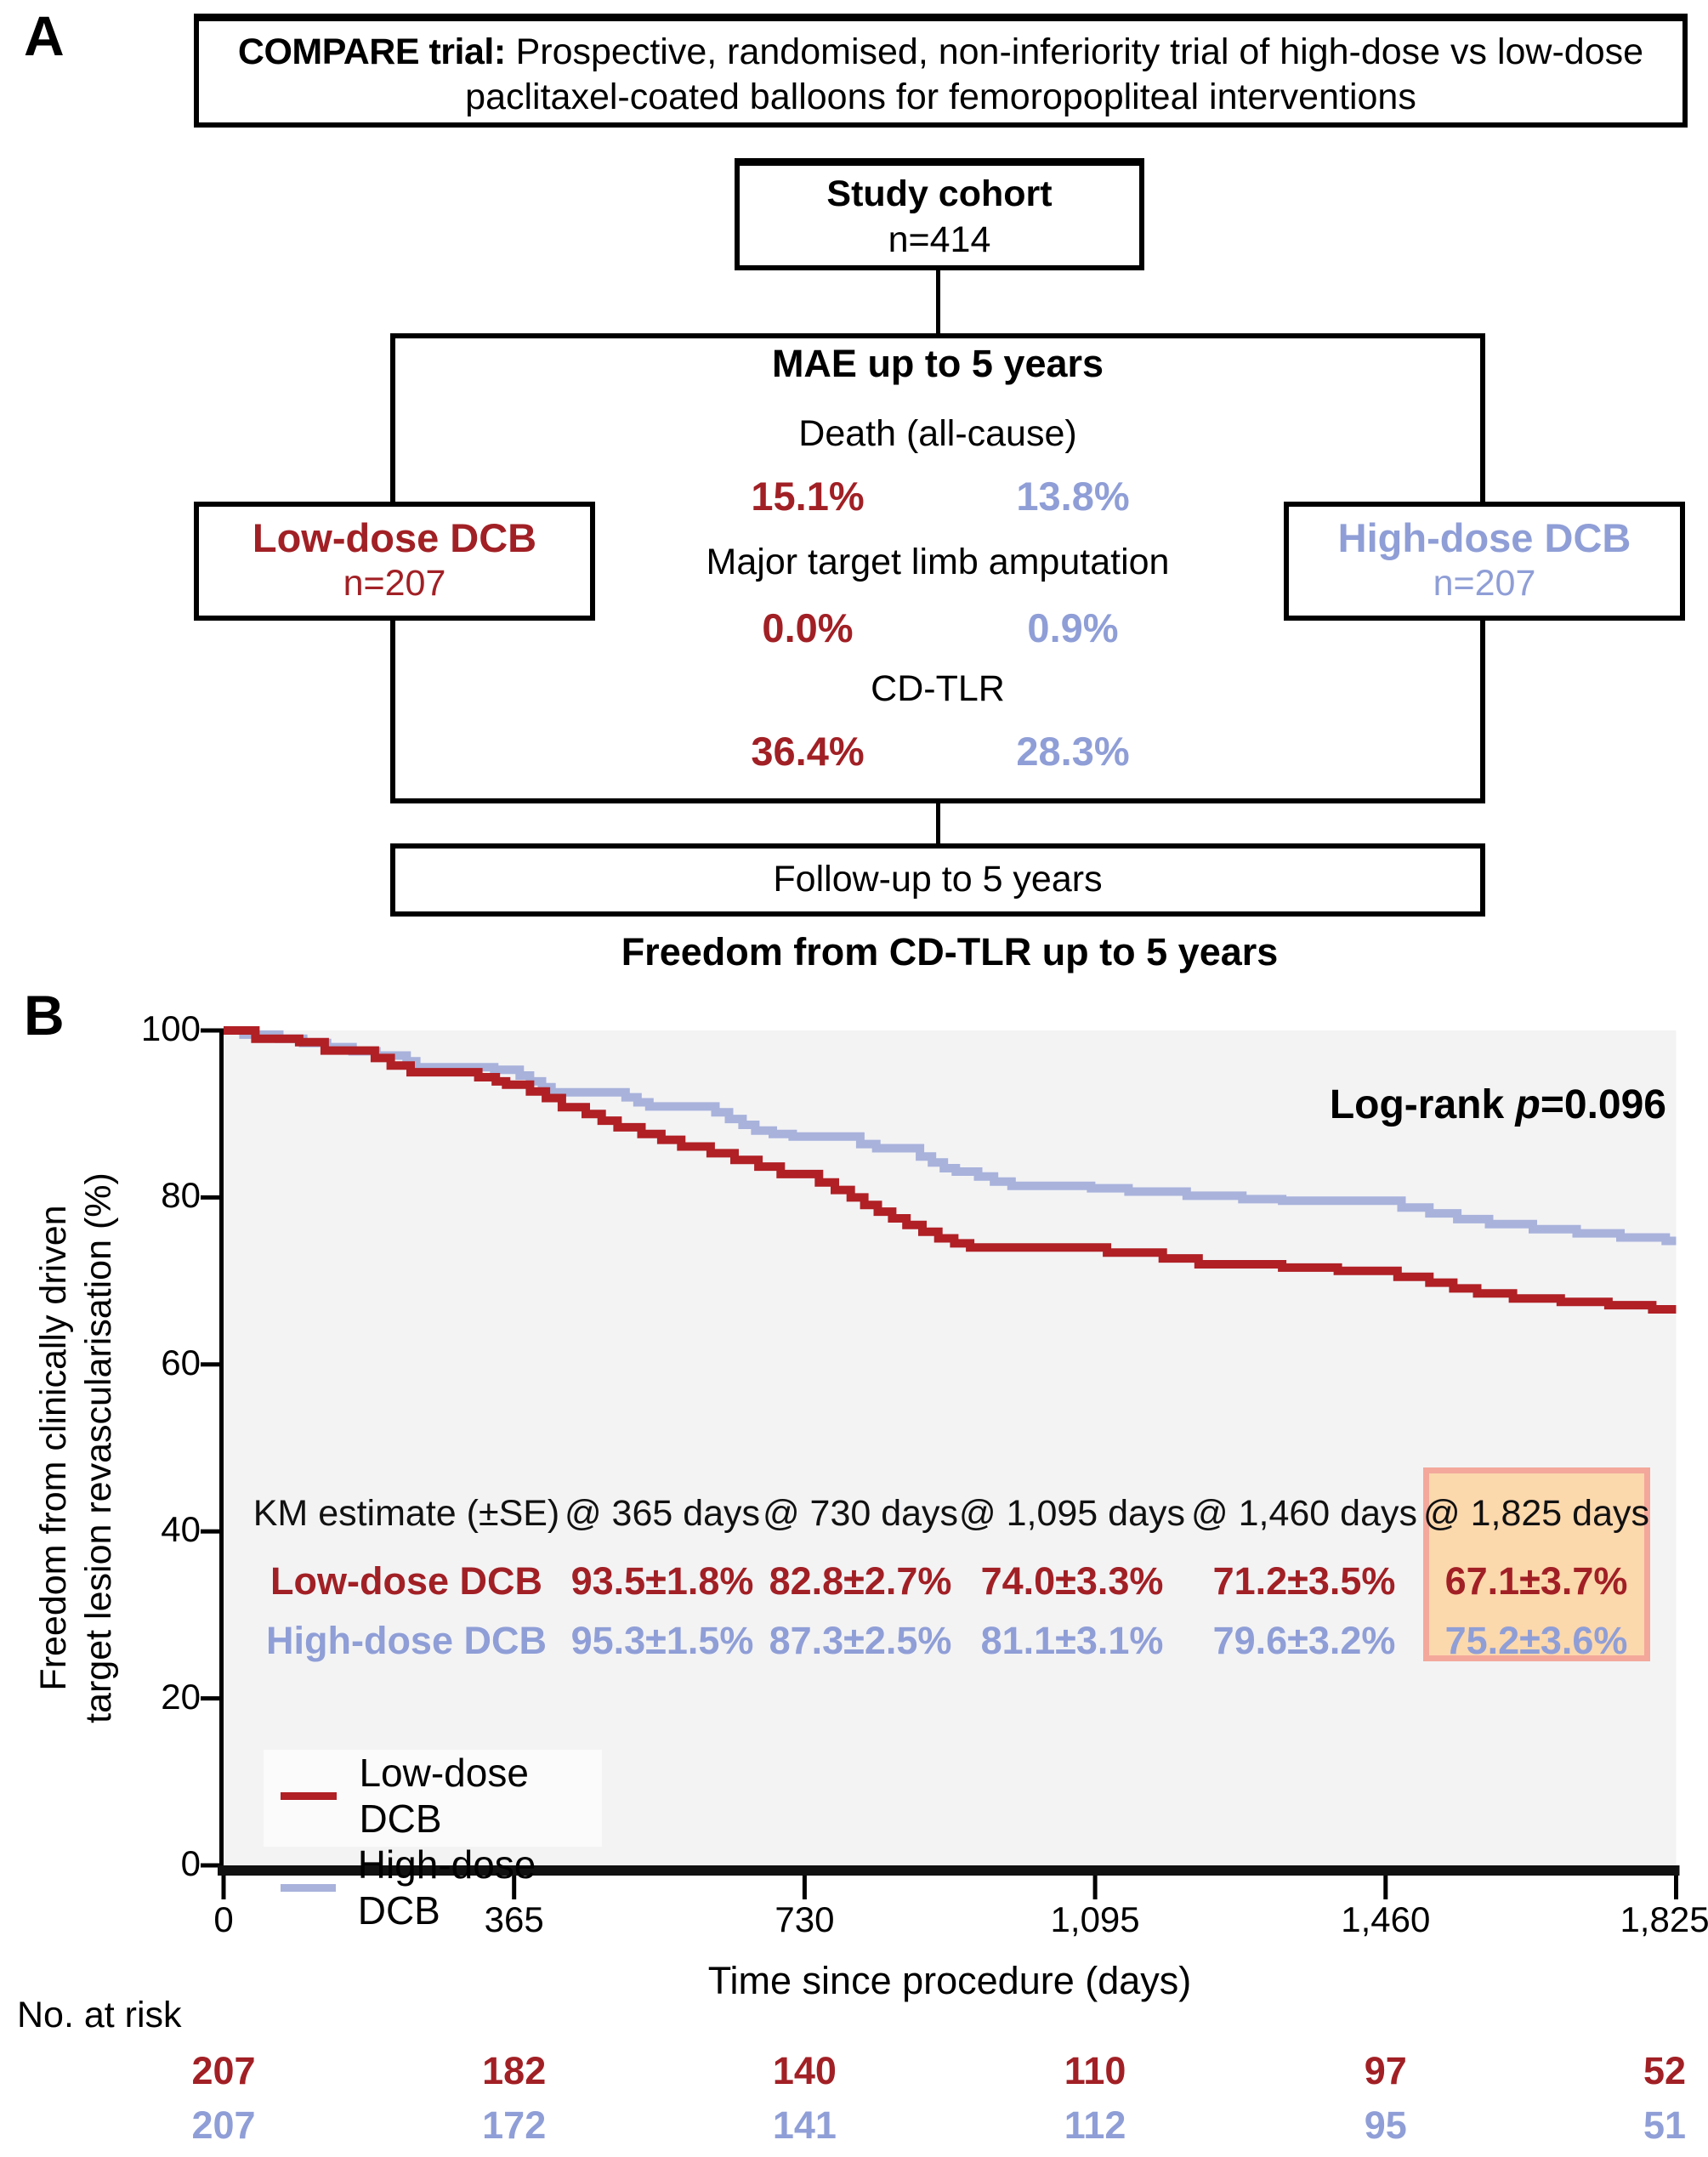 This screenshot has height=2157, width=1708. Describe the element at coordinates (1095, 2125) in the screenshot. I see `at-risk-count: 112` at that location.